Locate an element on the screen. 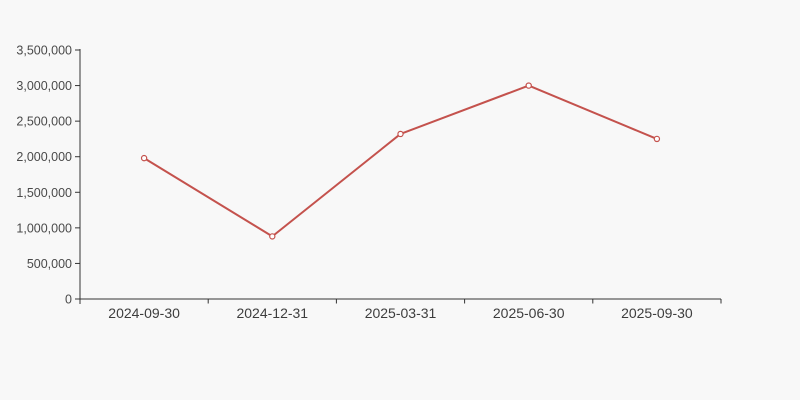  y-tick-label: 2,500,000 is located at coordinates (44, 122).